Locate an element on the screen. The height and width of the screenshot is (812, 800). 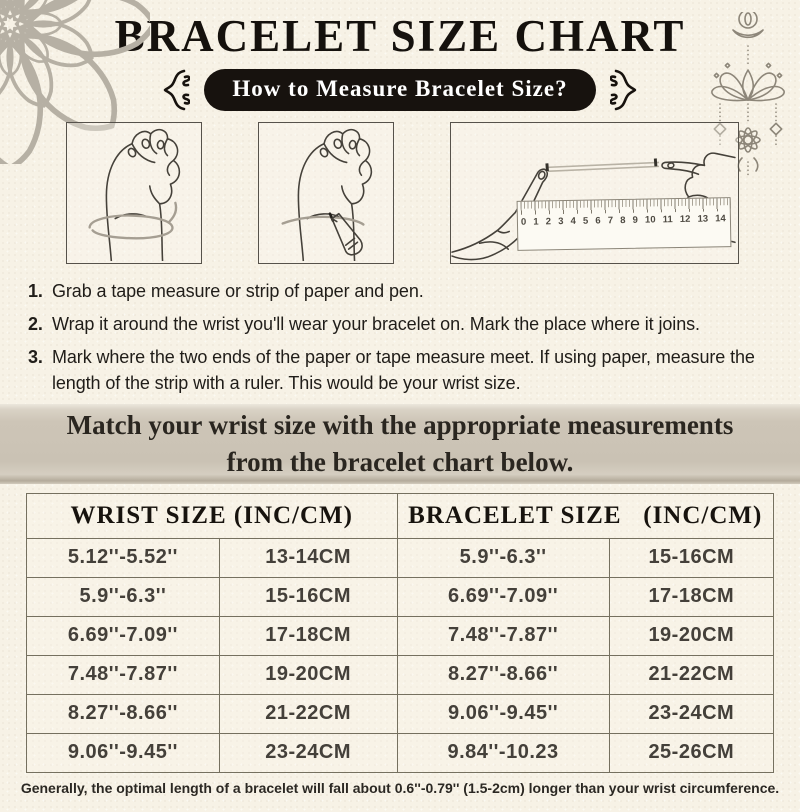
ruler-number: 0 is located at coordinates (523, 222).